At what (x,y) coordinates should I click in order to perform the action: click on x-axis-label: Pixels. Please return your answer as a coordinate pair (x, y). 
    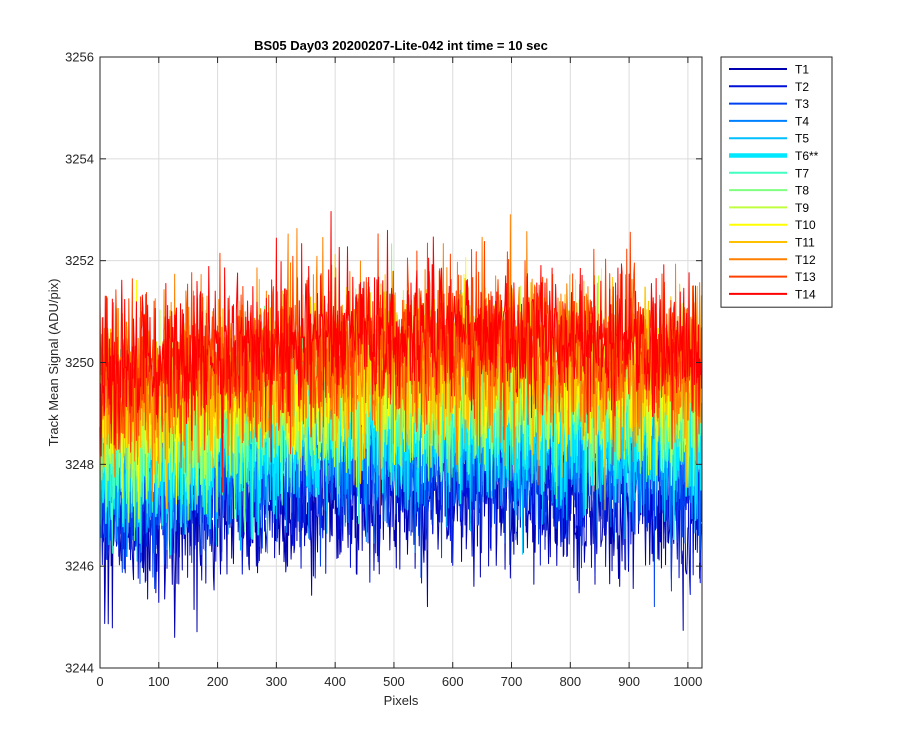
    Looking at the image, I should click on (401, 700).